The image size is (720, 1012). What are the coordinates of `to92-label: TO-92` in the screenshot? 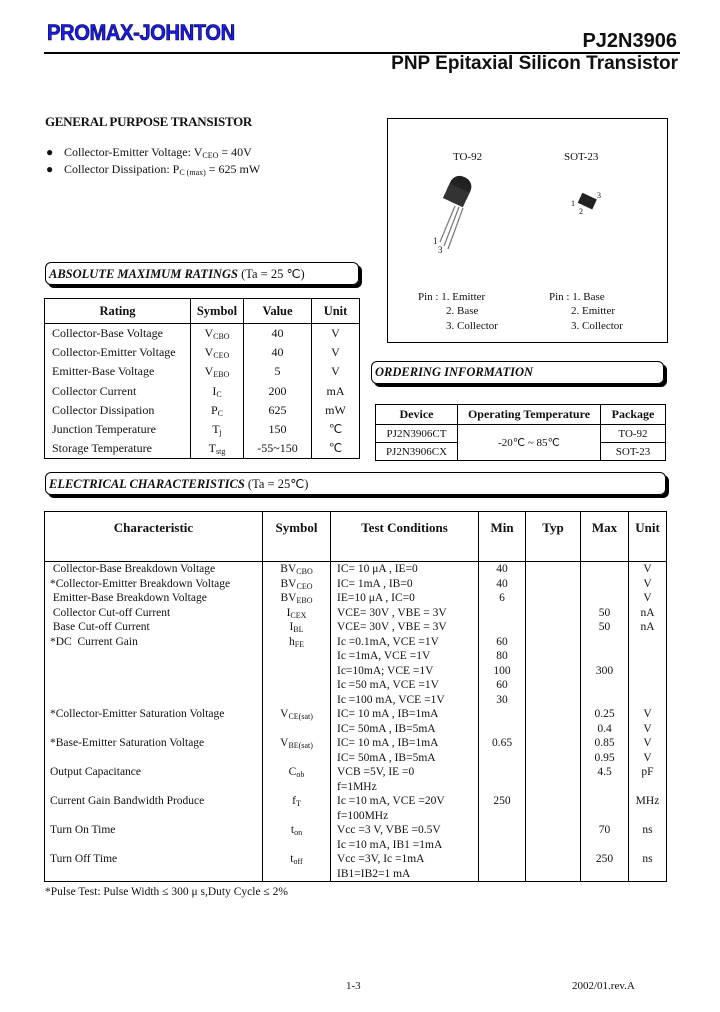 It's located at (468, 157).